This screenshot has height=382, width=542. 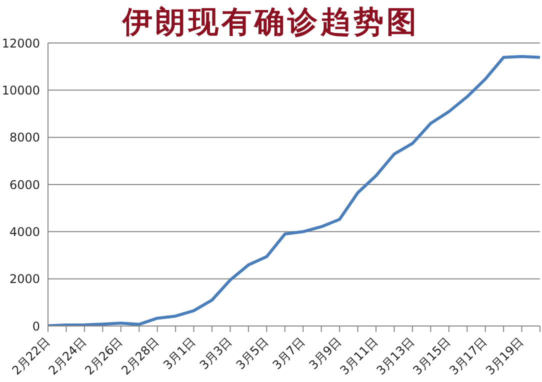 What do you see at coordinates (24, 137) in the screenshot?
I see `y-tick-label: 8000` at bounding box center [24, 137].